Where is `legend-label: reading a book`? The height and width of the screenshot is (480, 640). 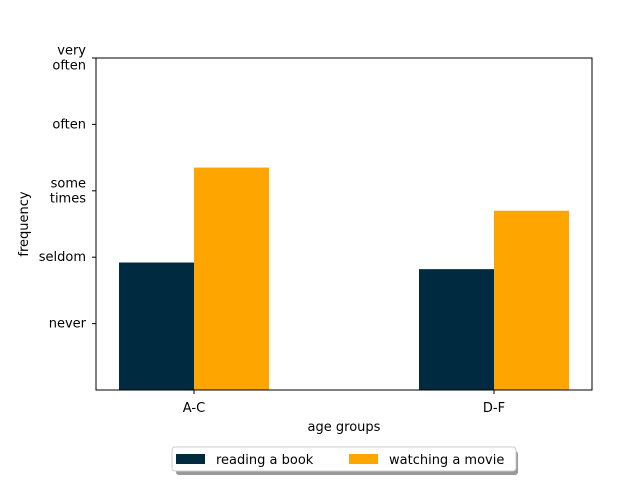
legend-label: reading a book is located at coordinates (265, 460).